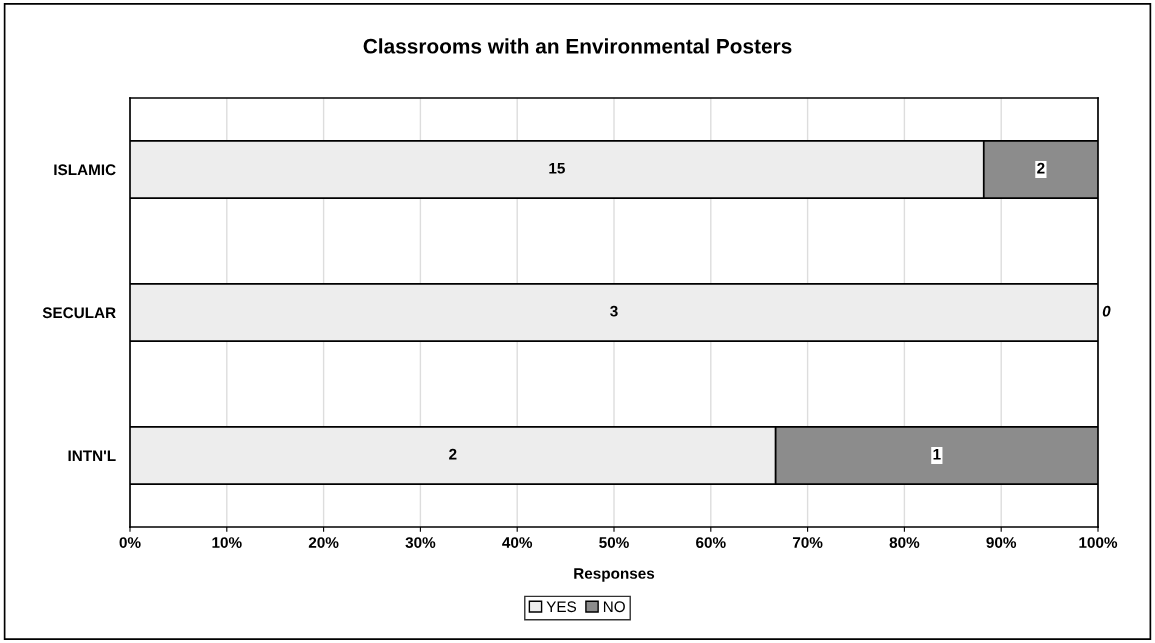 The height and width of the screenshot is (643, 1155). What do you see at coordinates (807, 542) in the screenshot?
I see `x-tick-label: 70%` at bounding box center [807, 542].